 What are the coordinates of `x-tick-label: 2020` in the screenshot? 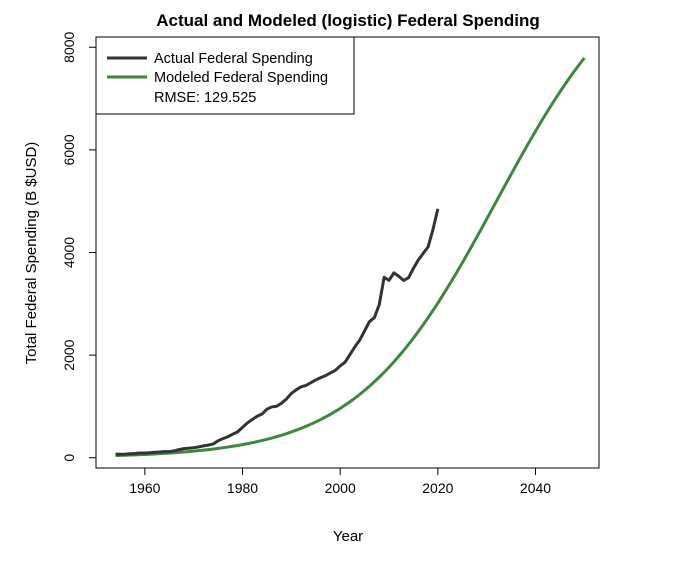 It's located at (437, 488).